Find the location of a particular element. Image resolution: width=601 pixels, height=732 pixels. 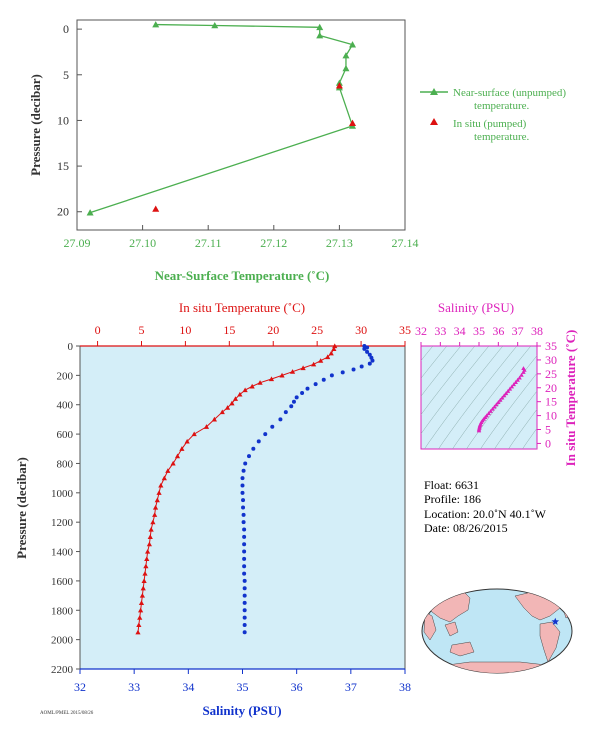

pumped-temperature-point is located at coordinates (156, 208).